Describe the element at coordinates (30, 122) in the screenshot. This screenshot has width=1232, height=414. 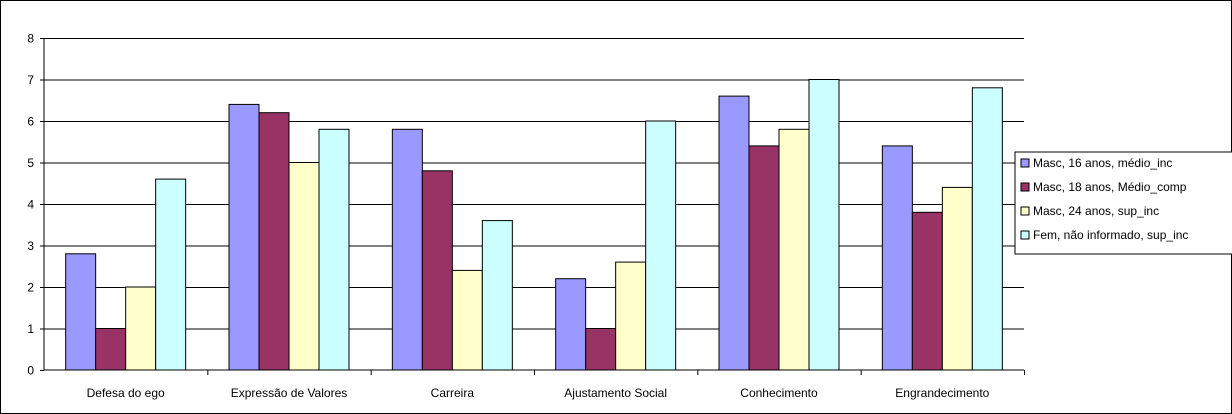
I see `y-tick-label: 6` at that location.